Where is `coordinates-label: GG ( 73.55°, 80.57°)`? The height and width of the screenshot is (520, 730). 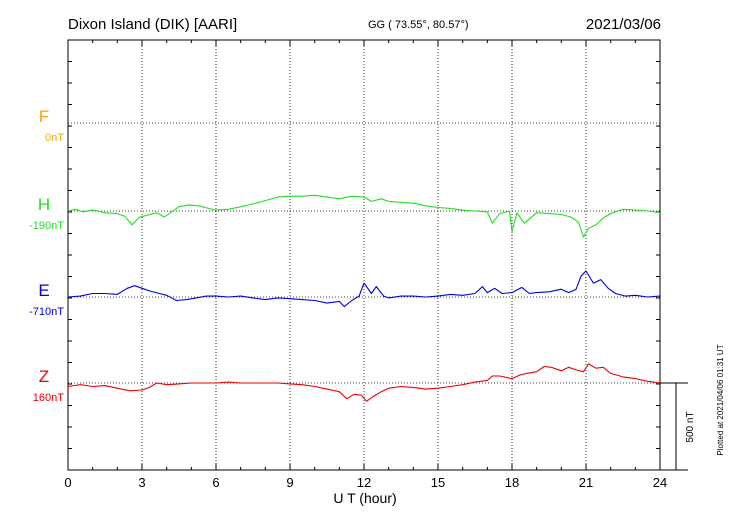
coordinates-label: GG ( 73.55°, 80.57°) is located at coordinates (418, 25).